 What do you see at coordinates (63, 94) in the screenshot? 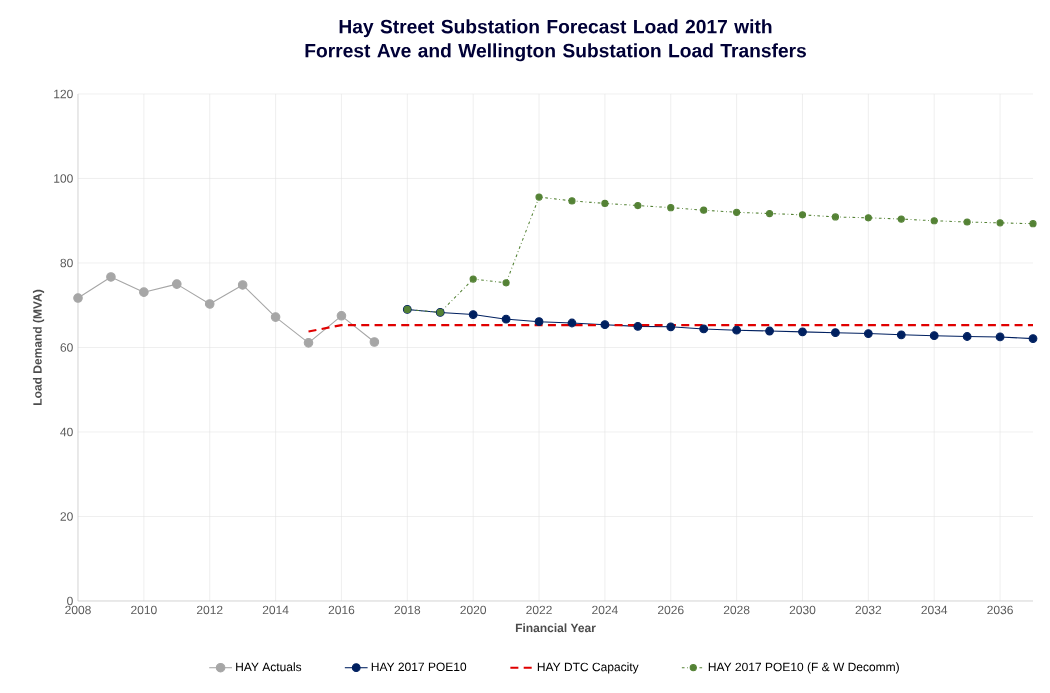
I see `y-tick-label: 120` at bounding box center [63, 94].